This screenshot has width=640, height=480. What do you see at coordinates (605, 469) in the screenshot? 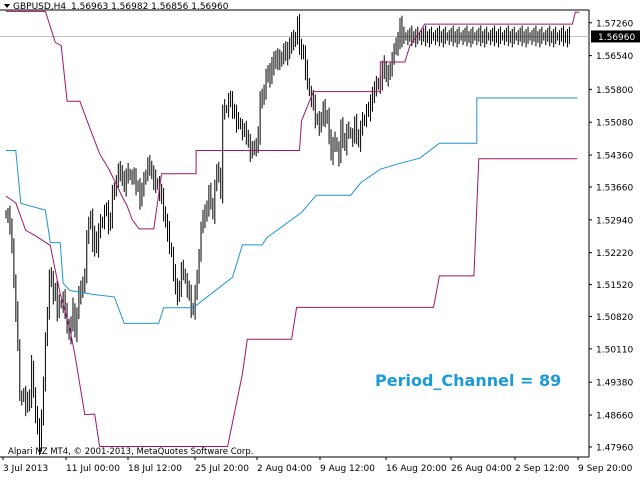
I see `x-tick-label: 9 Sep 20:00` at bounding box center [605, 469].